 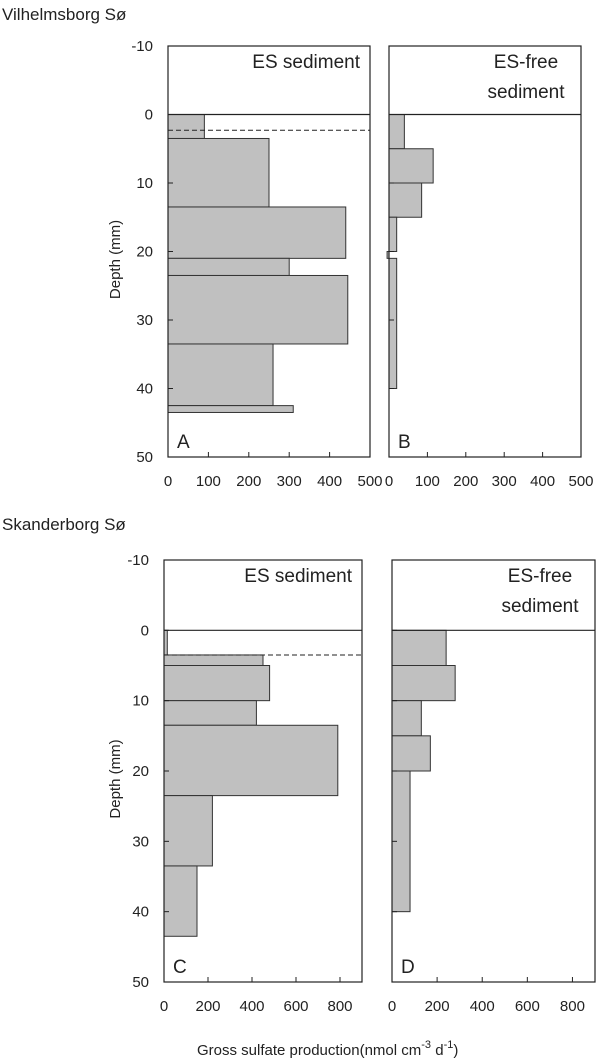 What do you see at coordinates (142, 46) in the screenshot?
I see `y-tick-label-a-0: -10` at bounding box center [142, 46].